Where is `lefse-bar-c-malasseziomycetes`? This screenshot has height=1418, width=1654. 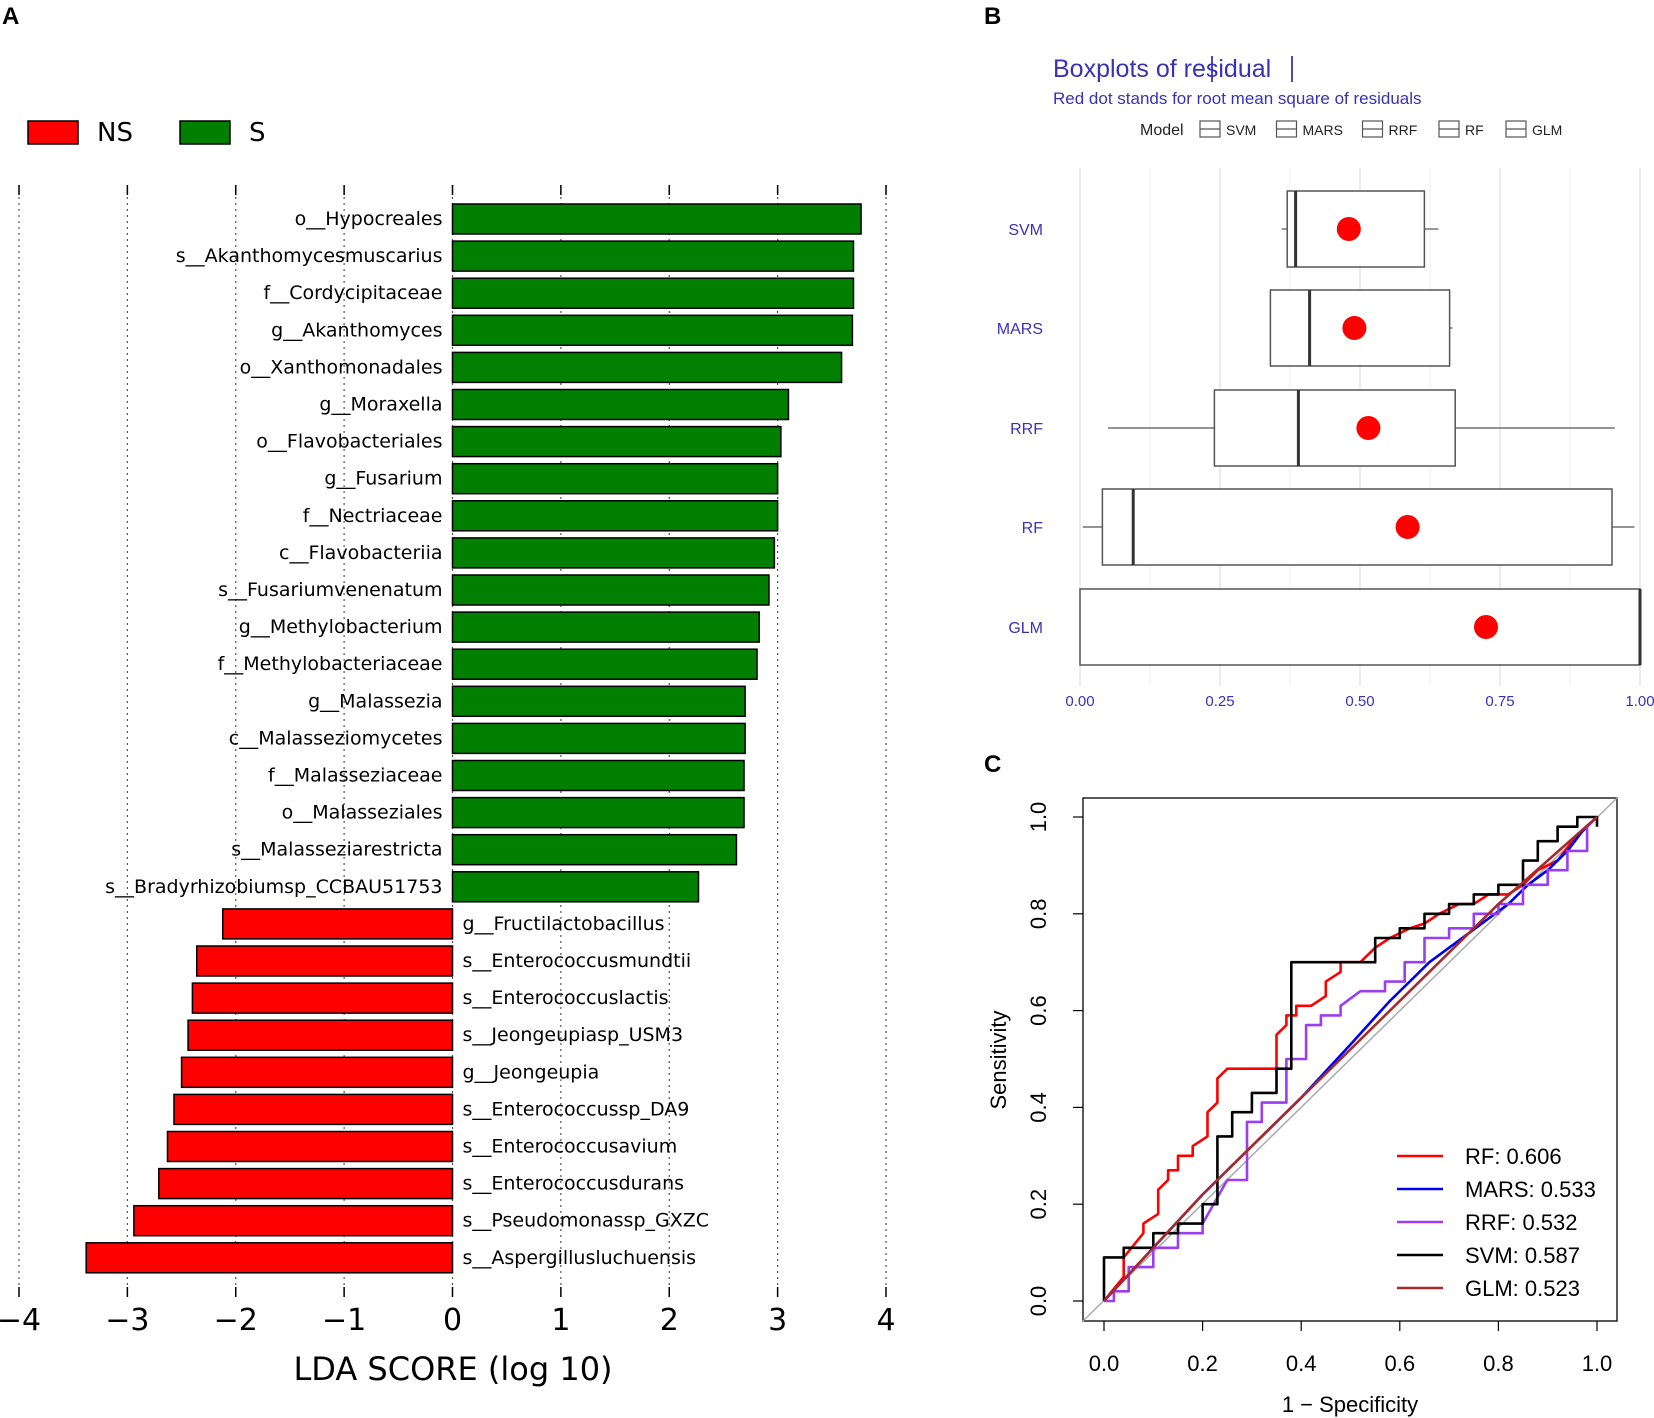
lefse-bar-c-malasseziomycetes is located at coordinates (598, 738).